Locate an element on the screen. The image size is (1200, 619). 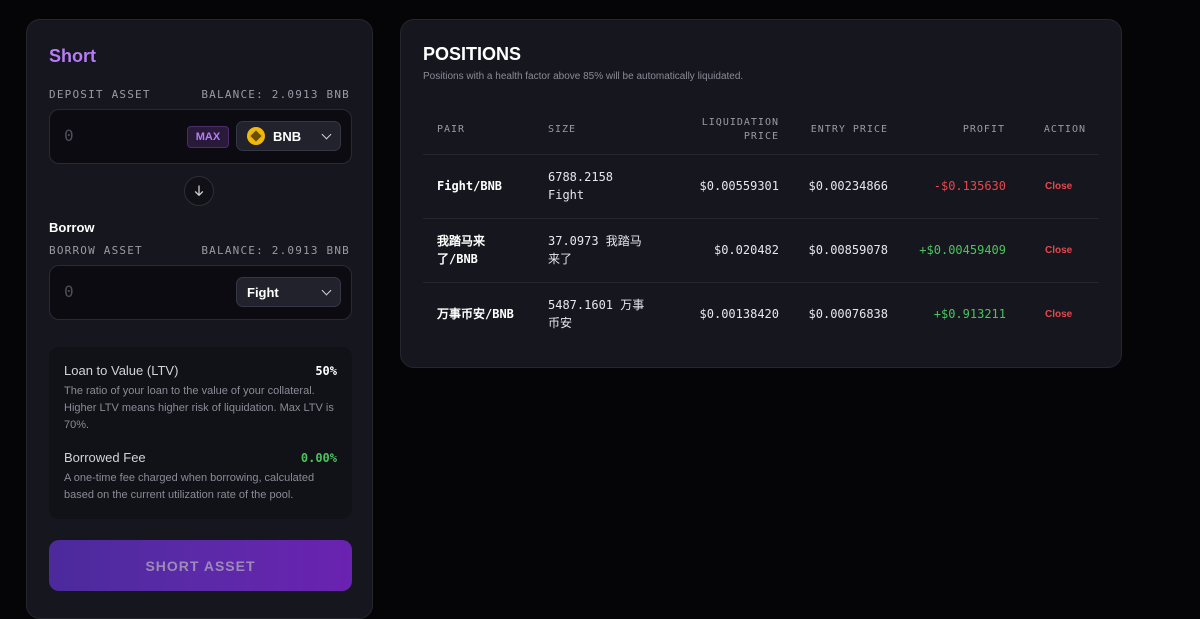
row-liquidation-price: $0.00138420 is located at coordinates (739, 314).